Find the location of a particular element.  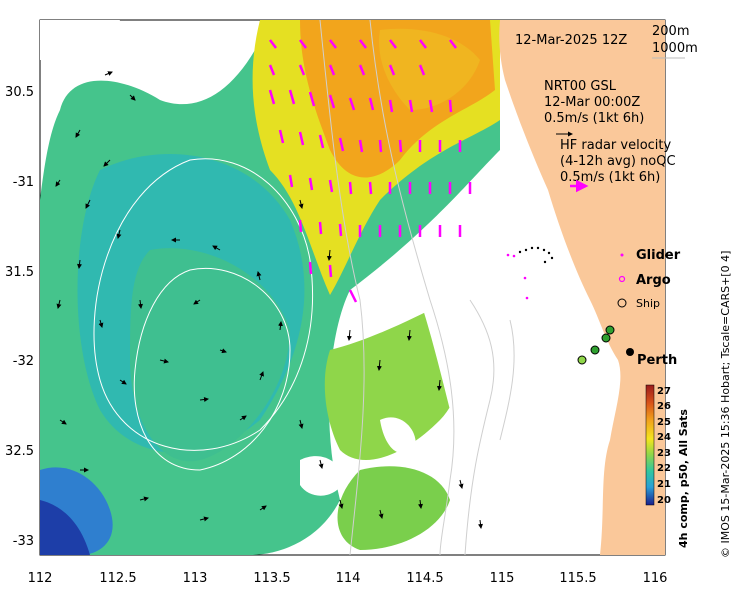

cb-tick-22: 22 is located at coordinates (664, 468).